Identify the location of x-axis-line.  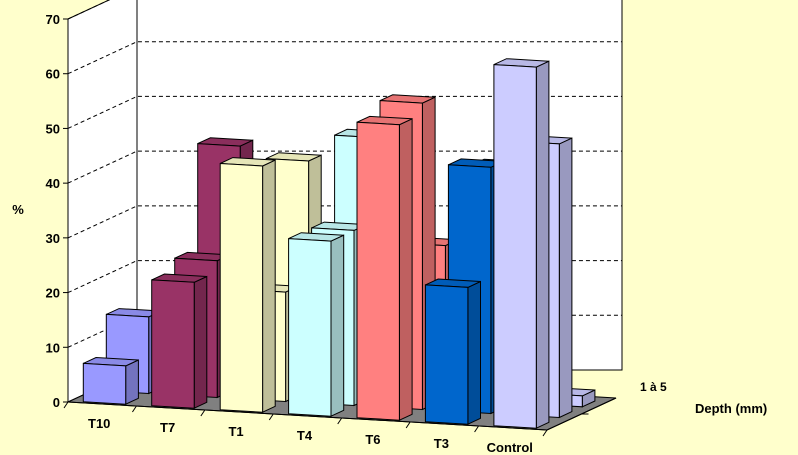
(307, 416).